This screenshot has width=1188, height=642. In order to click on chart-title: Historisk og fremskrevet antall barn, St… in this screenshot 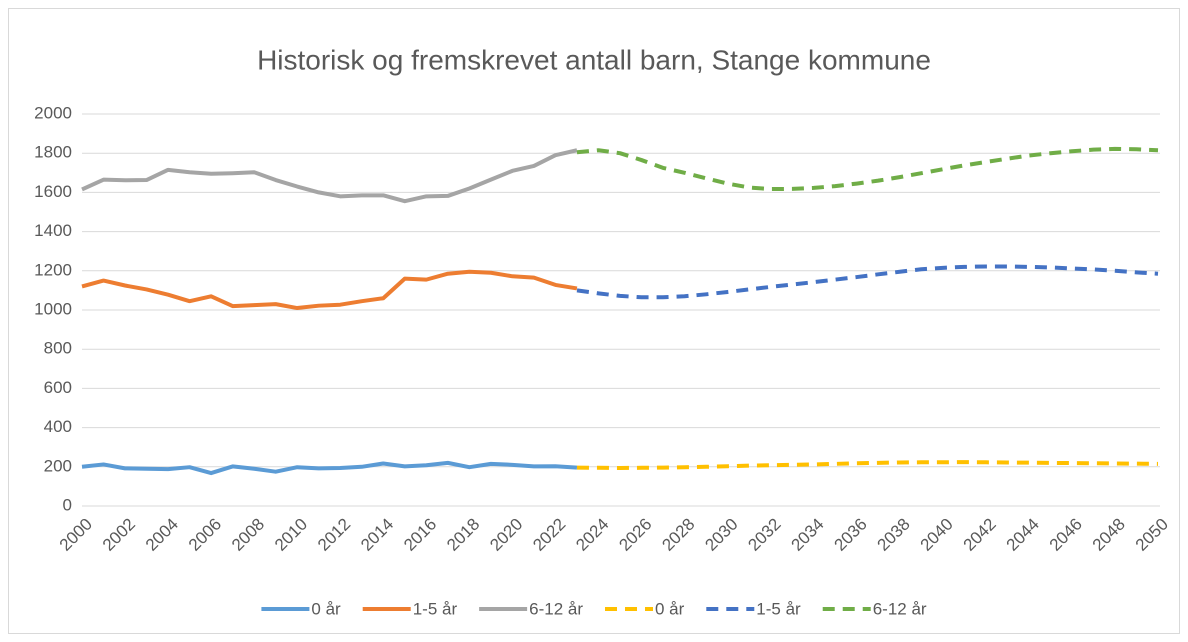, I will do `click(594, 59)`.